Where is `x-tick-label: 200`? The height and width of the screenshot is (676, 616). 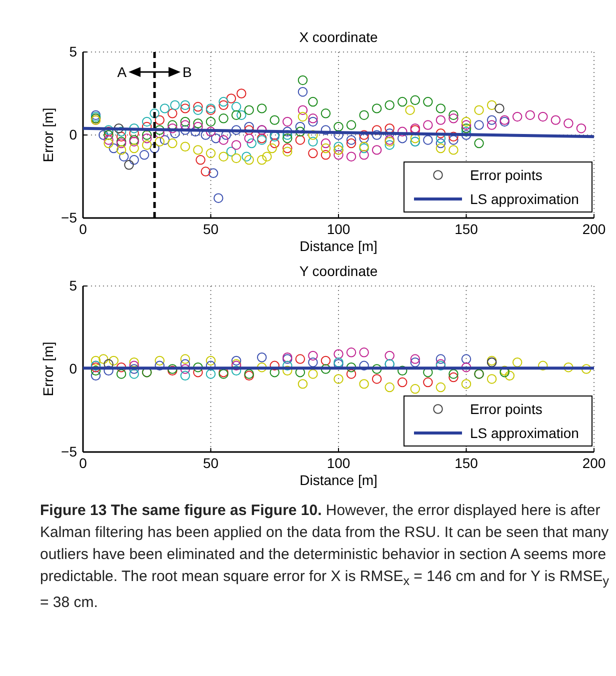 x-tick-label: 200 is located at coordinates (594, 462).